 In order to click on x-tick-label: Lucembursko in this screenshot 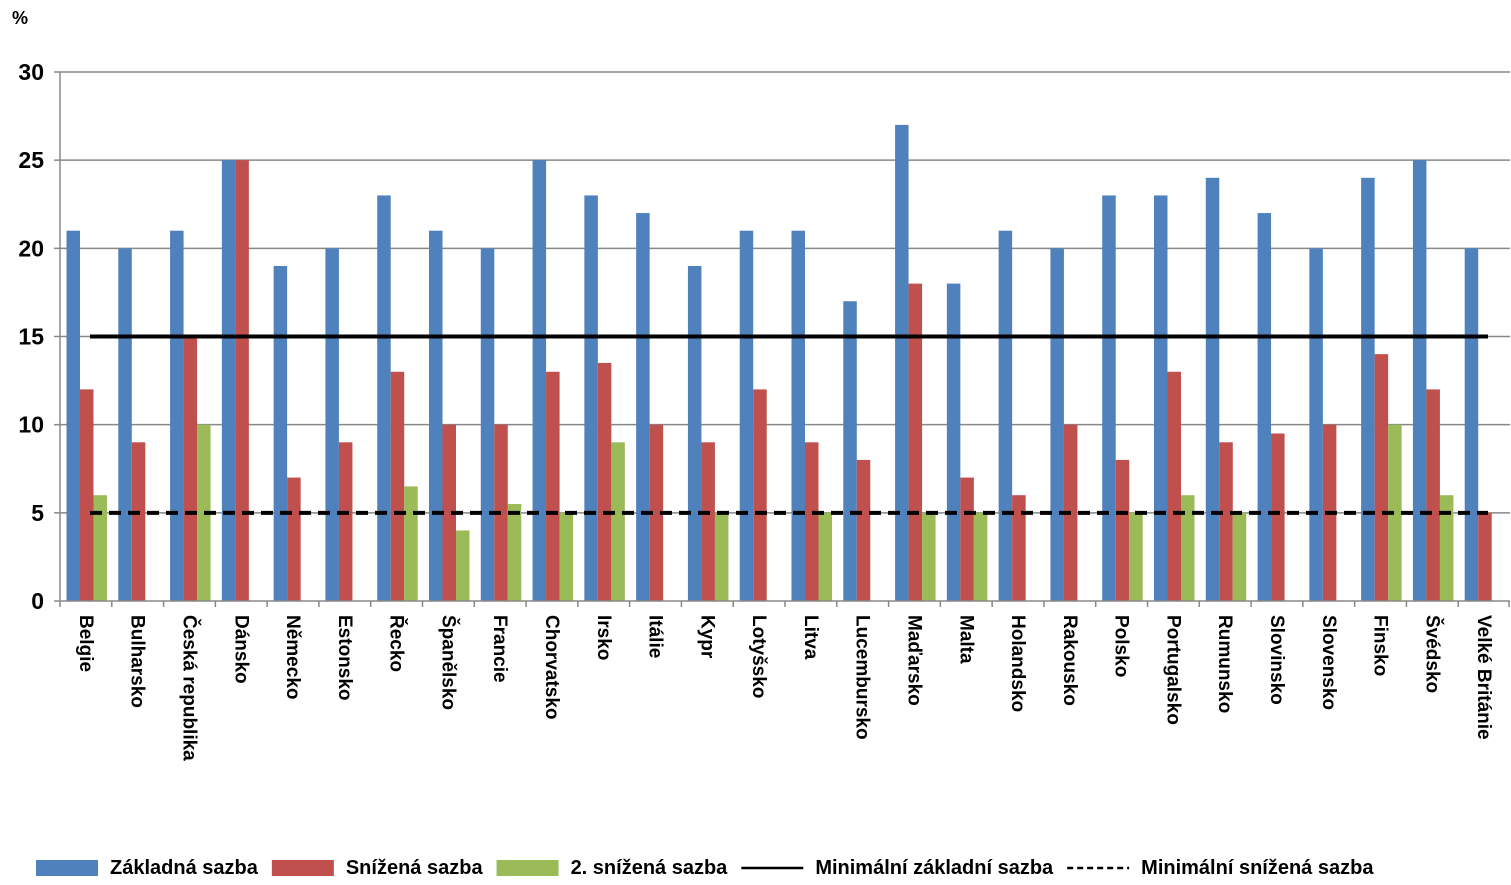, I will do `click(862, 677)`.